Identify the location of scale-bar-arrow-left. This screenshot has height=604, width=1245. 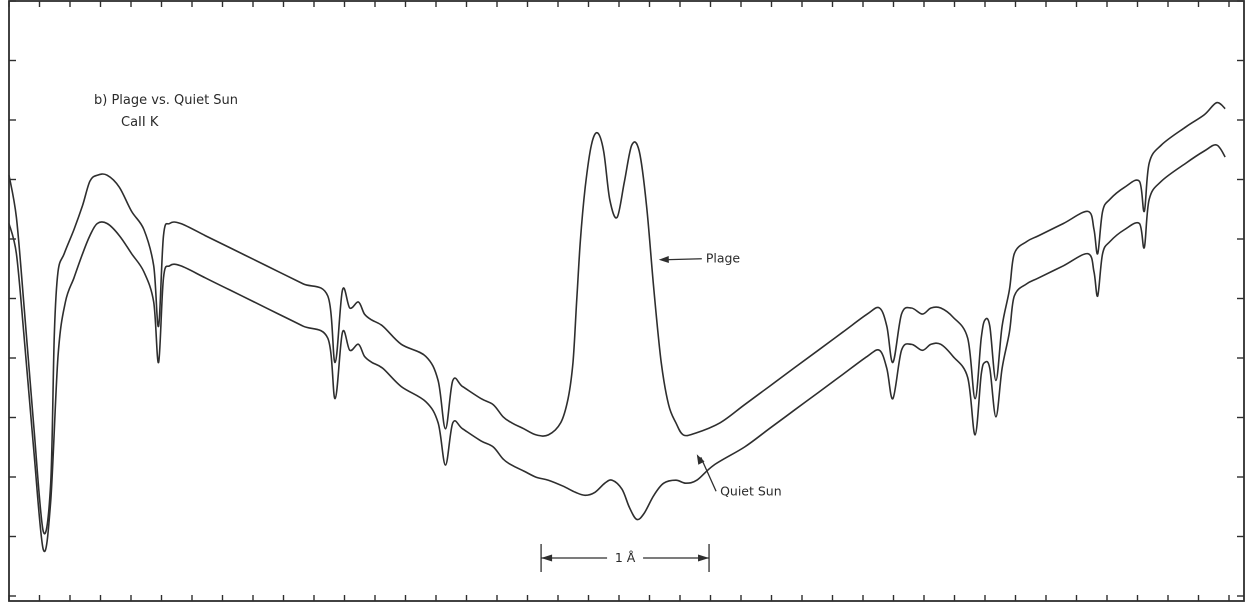
(547, 558).